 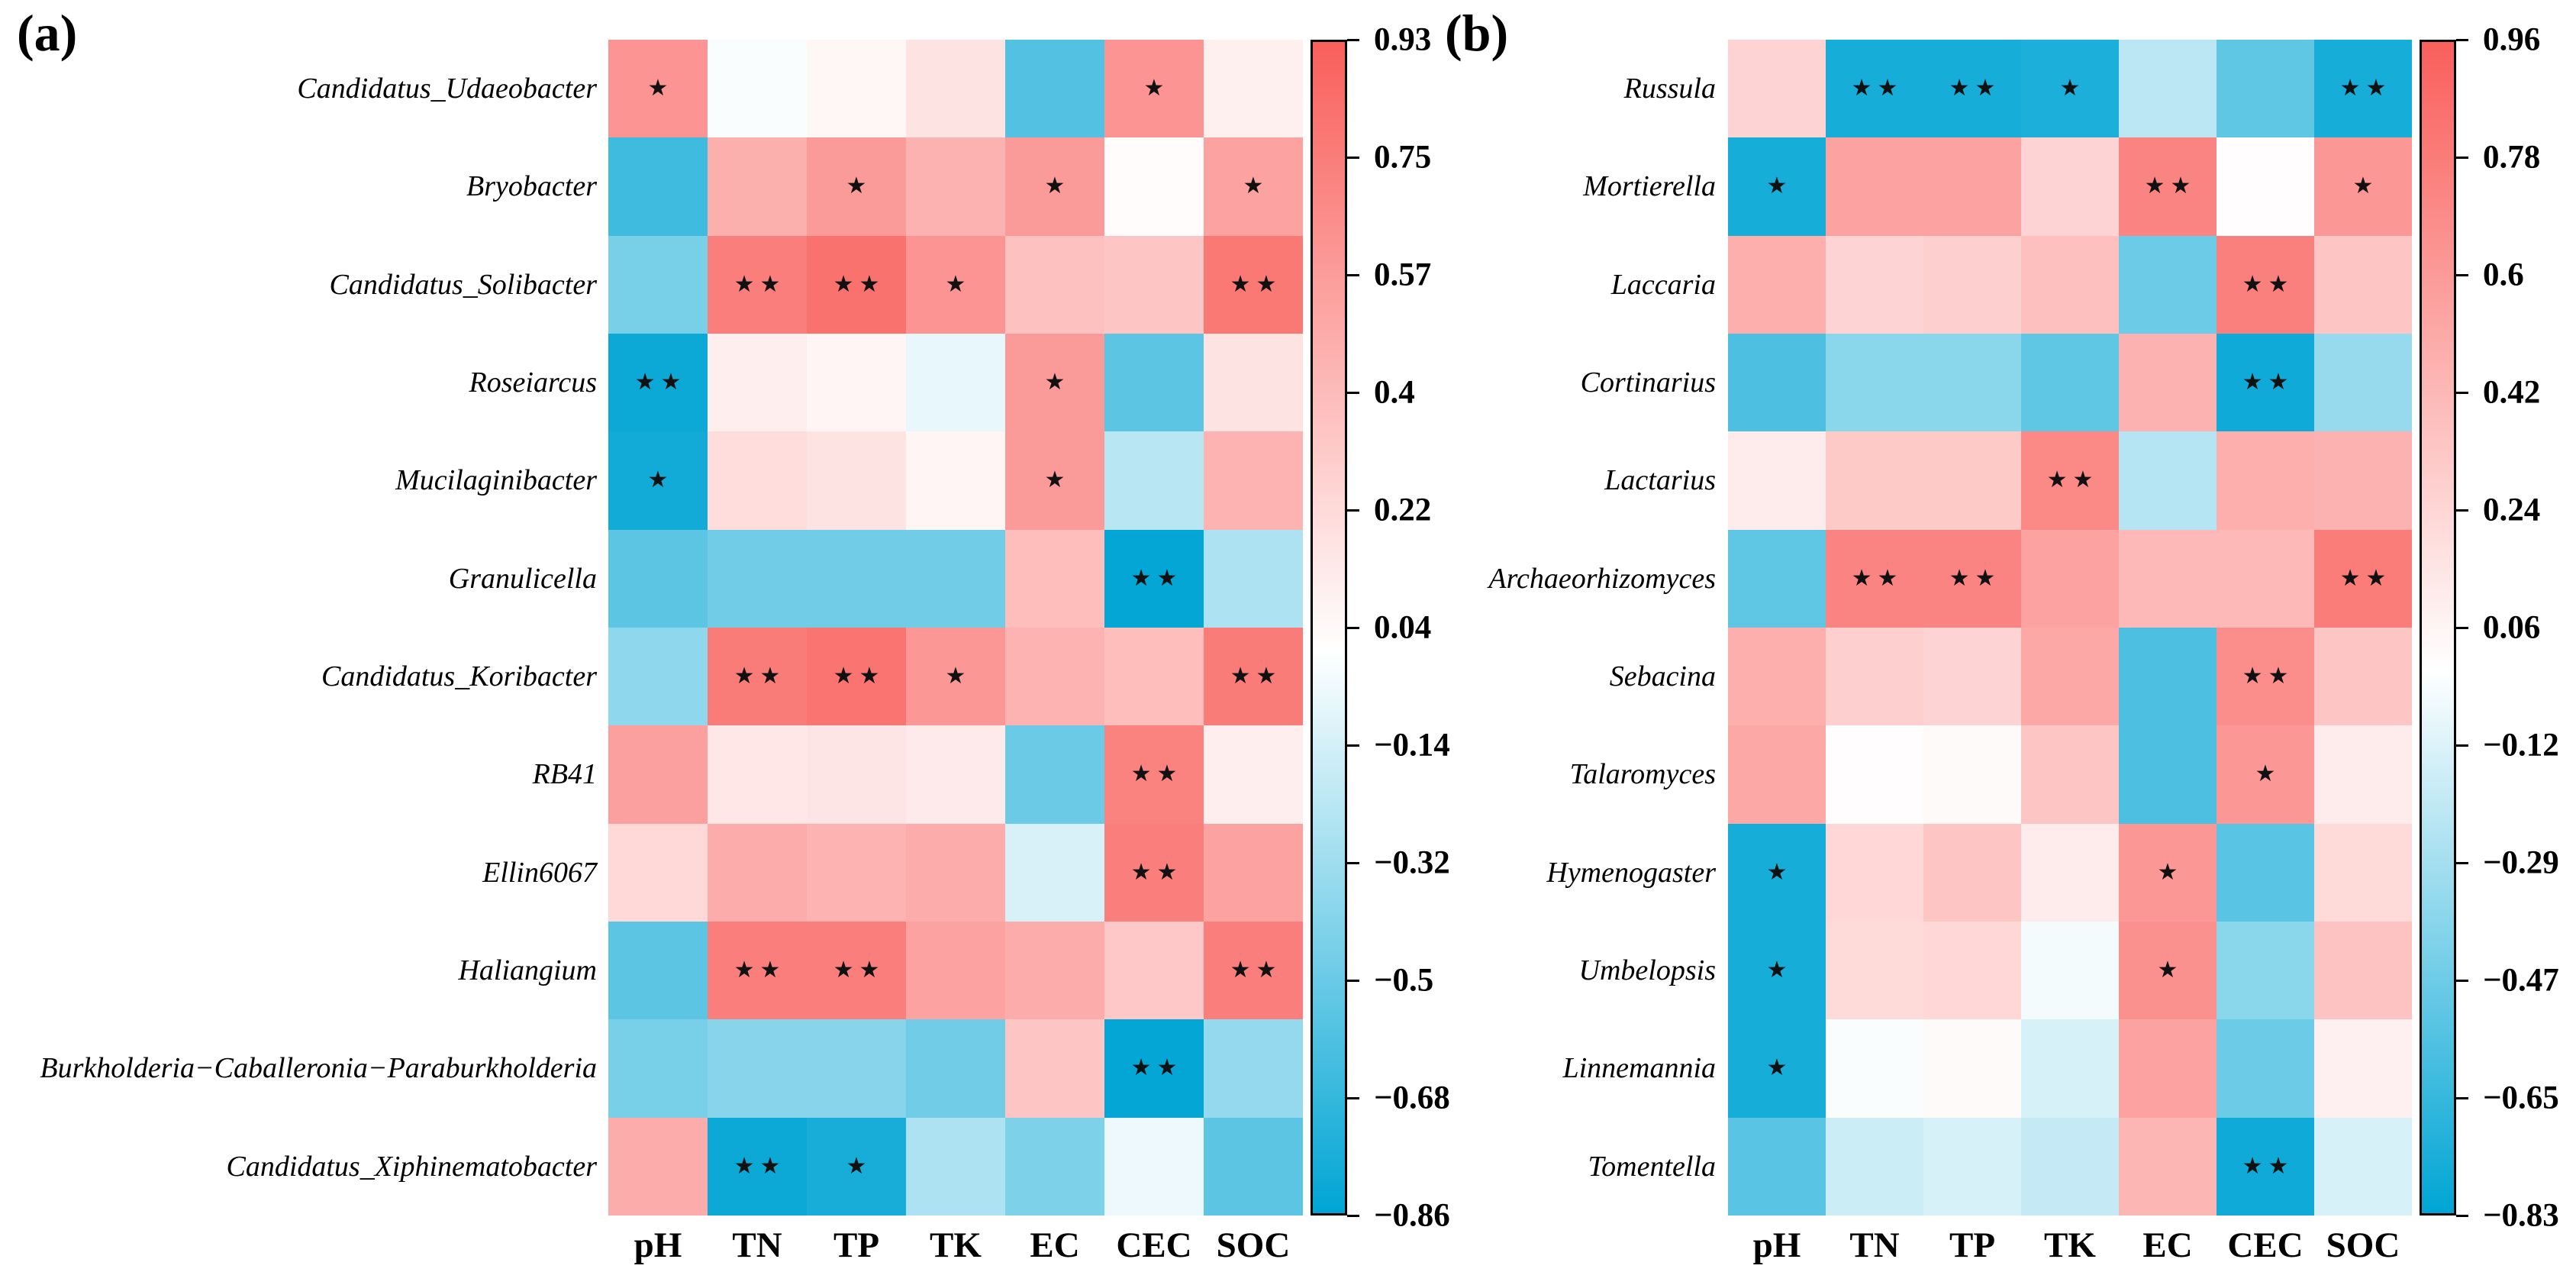 What do you see at coordinates (1777, 1245) in the screenshot?
I see `x-axis-label: pH` at bounding box center [1777, 1245].